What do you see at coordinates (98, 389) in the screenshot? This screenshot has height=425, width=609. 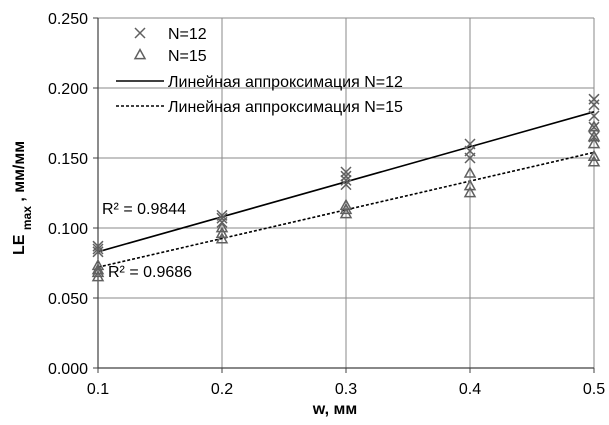 I see `x-tick-label-0: 0.1` at bounding box center [98, 389].